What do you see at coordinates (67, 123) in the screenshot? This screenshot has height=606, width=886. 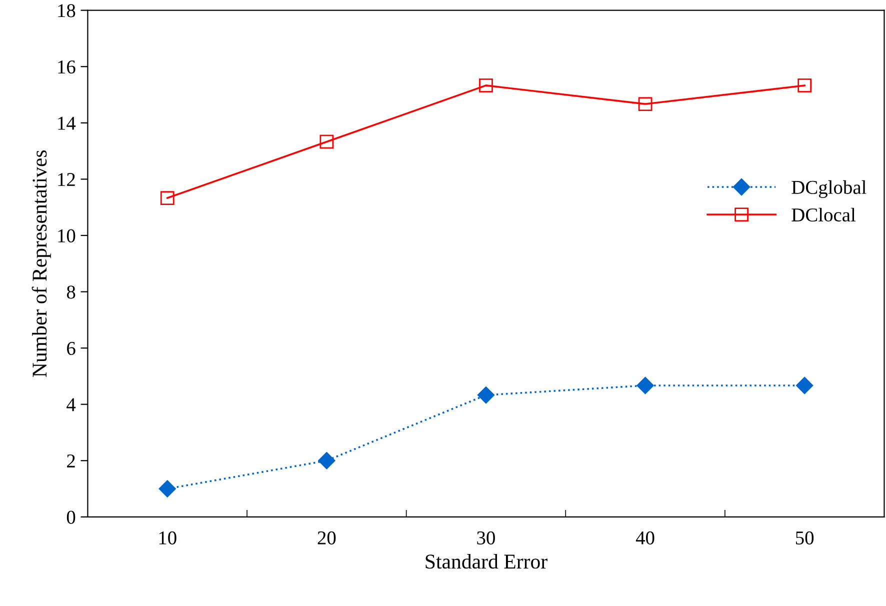 I see `y-tick-label: 14` at bounding box center [67, 123].